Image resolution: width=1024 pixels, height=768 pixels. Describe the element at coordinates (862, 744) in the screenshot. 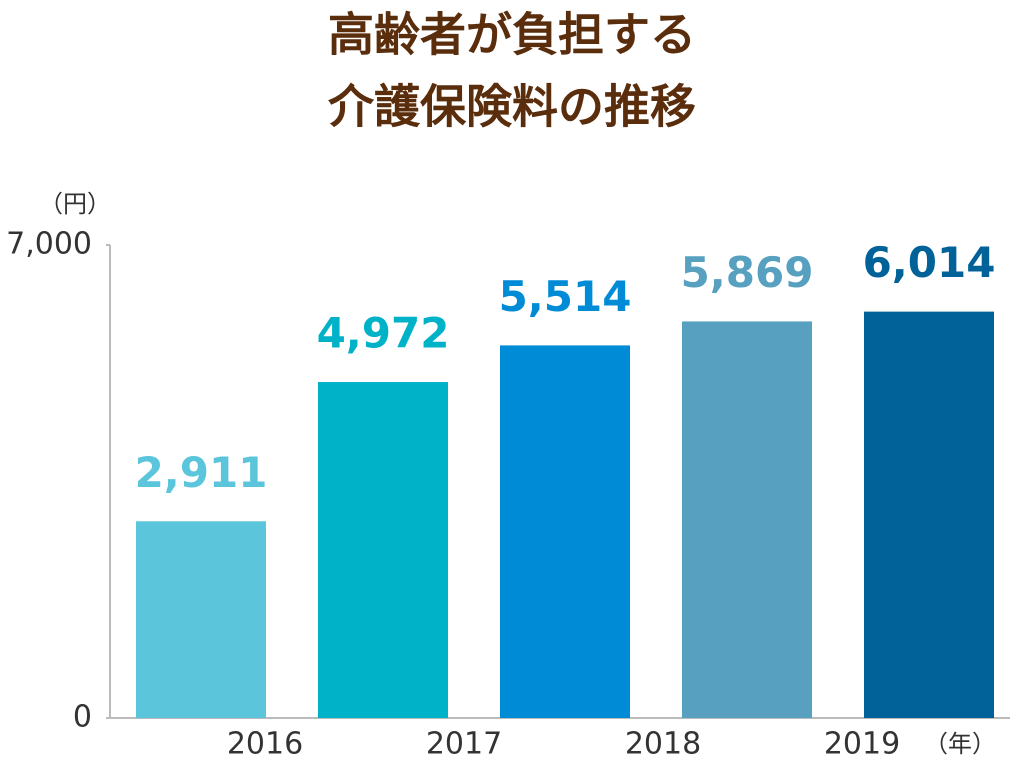

I see `x-tick-label: 2019` at that location.